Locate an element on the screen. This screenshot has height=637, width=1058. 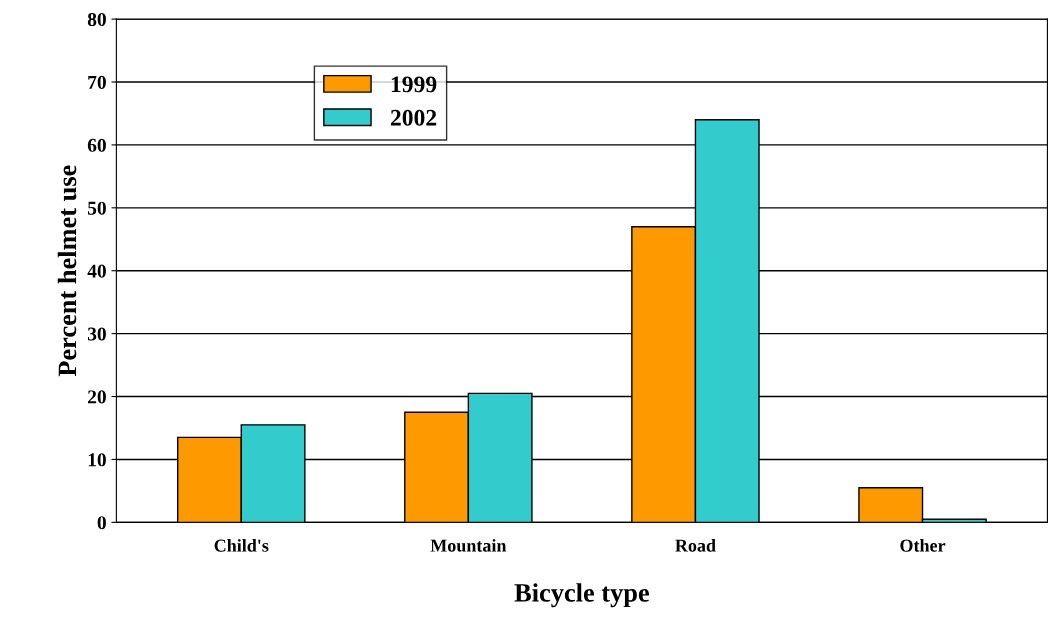
x-tick-label: Mountain is located at coordinates (468, 545).